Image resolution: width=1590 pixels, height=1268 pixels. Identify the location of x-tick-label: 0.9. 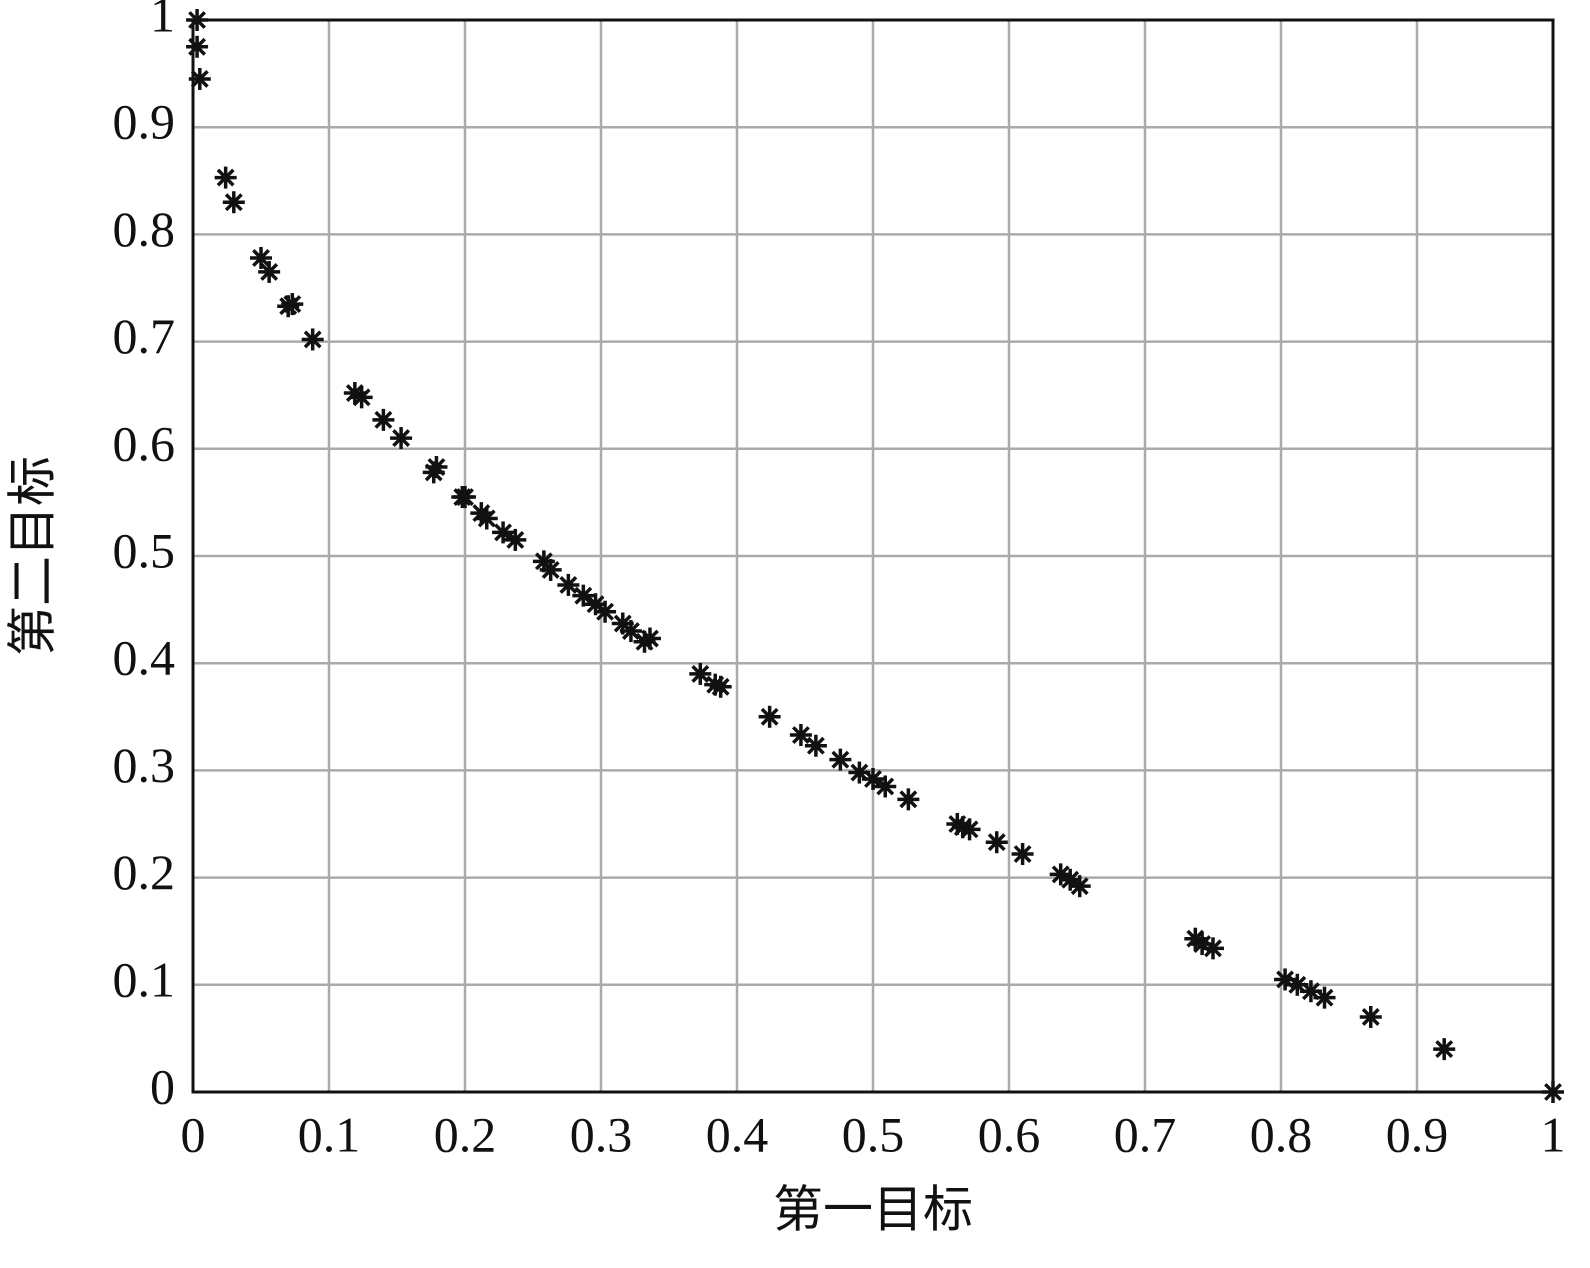
(1417, 1134).